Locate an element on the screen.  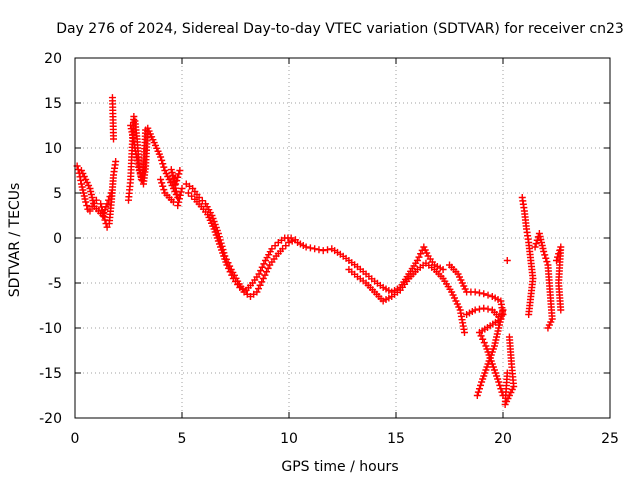
x-tick-label: 25 is located at coordinates (610, 439).